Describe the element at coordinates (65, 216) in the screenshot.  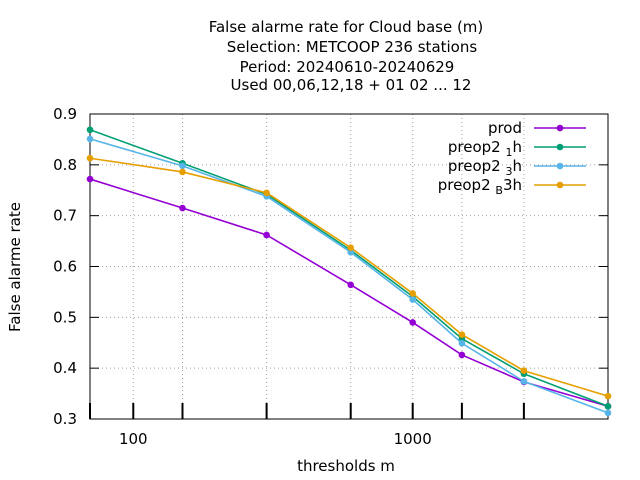
I see `y-tick-label: 0.7` at that location.